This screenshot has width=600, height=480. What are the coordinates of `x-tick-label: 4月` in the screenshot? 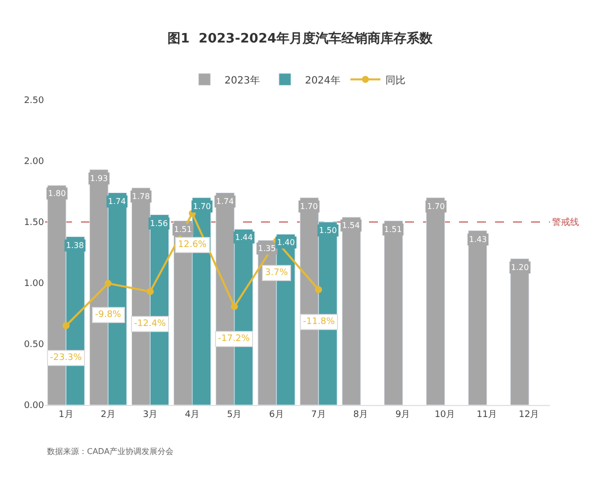 It's located at (192, 415).